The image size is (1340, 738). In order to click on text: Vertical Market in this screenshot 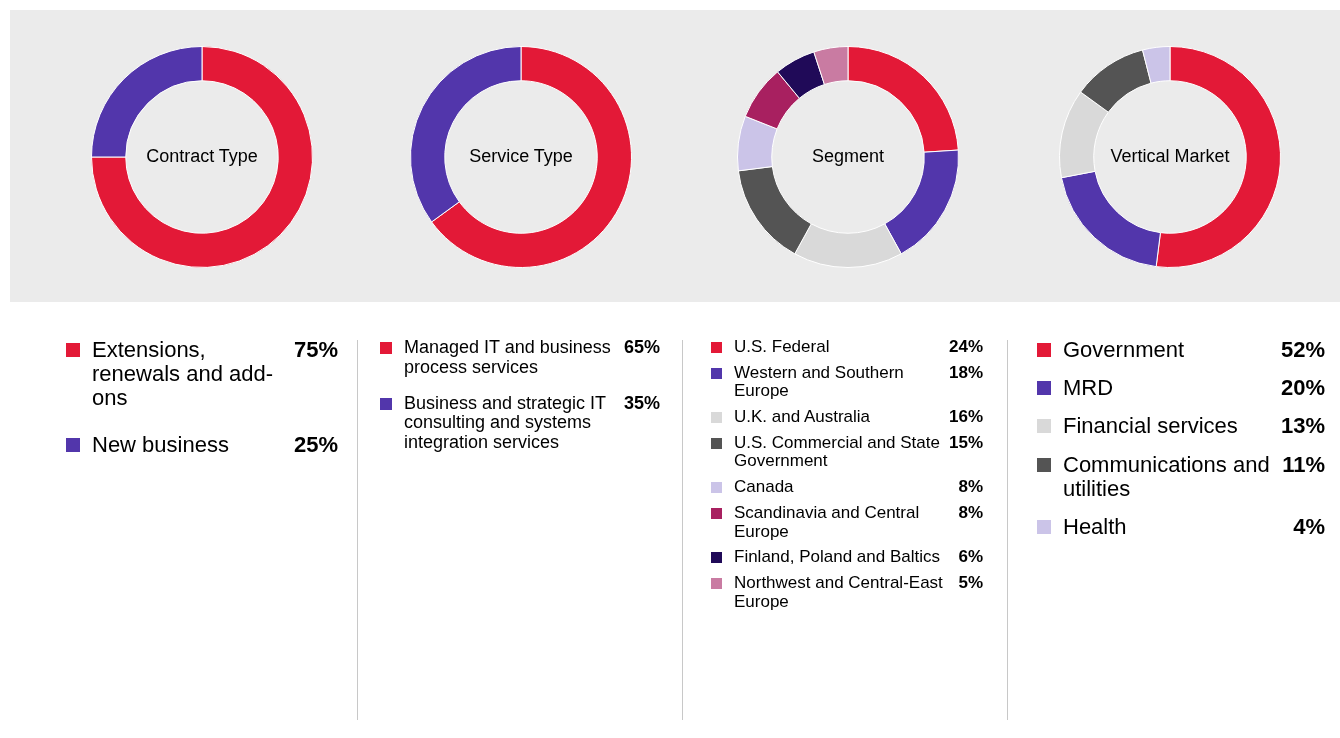, I will do `click(1170, 155)`.